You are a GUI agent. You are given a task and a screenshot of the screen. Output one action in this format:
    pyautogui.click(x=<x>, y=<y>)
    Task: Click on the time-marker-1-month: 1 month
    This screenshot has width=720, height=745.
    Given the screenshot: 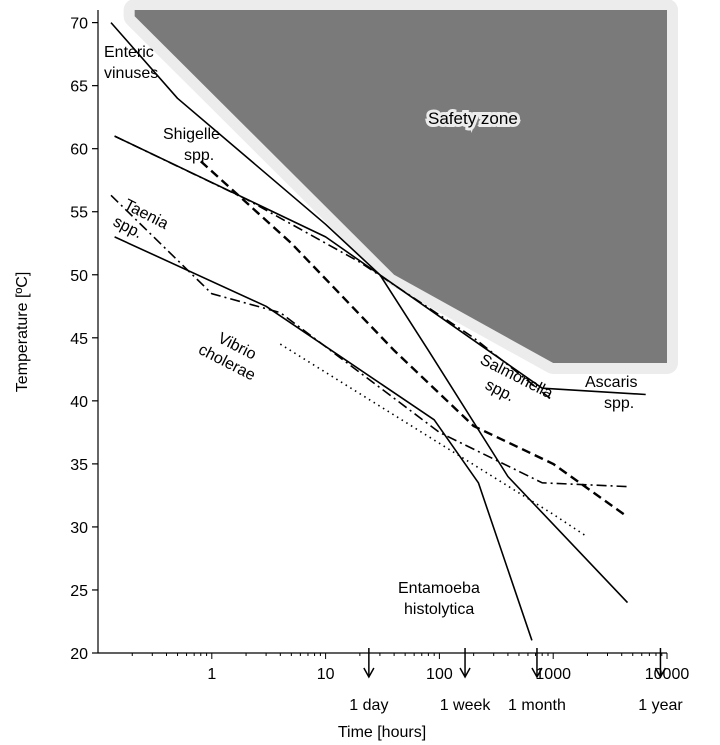 What is the action you would take?
    pyautogui.click(x=537, y=681)
    